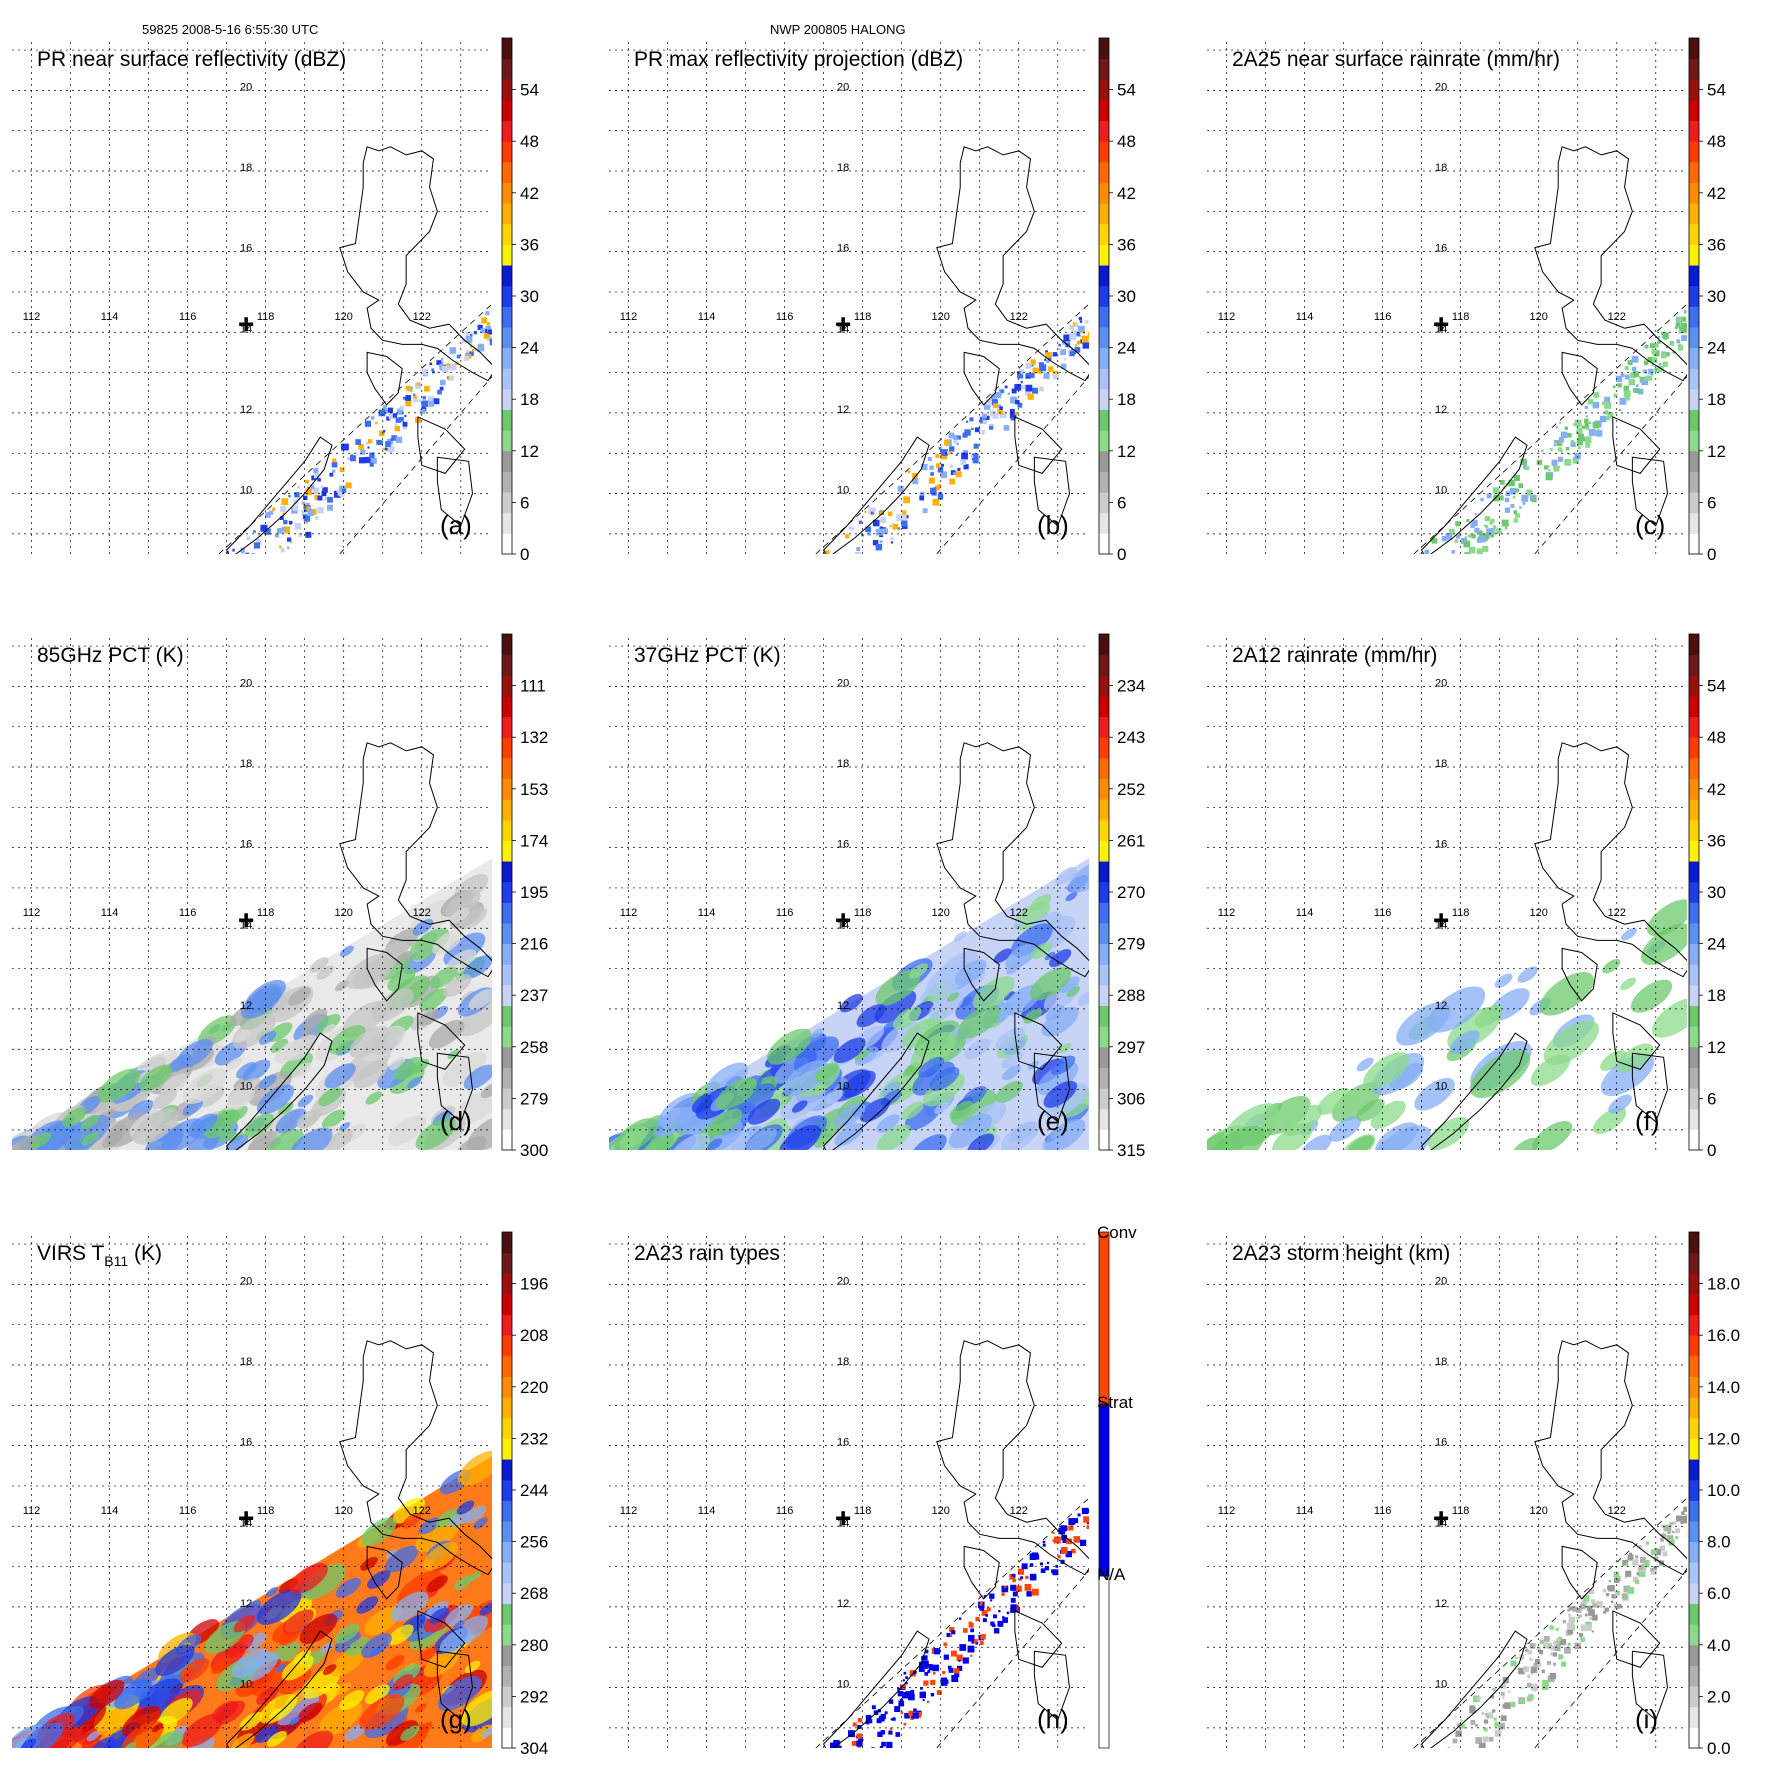 The height and width of the screenshot is (1776, 1771). I want to click on lon-tick-label: 114, so click(1305, 913).